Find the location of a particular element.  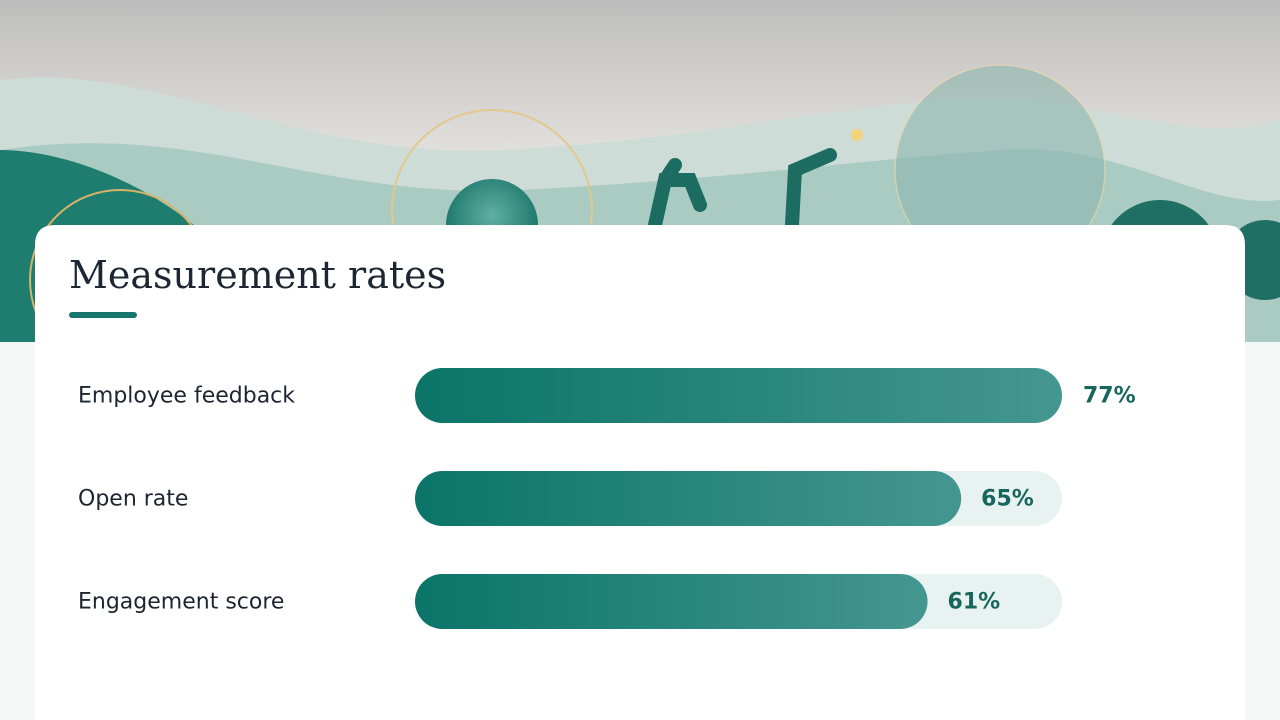

category-label: Employee feedback is located at coordinates (186, 396).